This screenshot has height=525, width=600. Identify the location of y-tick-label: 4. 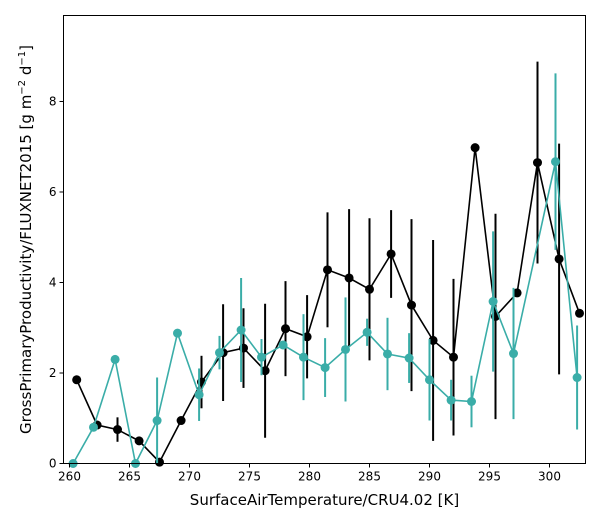
(53, 282).